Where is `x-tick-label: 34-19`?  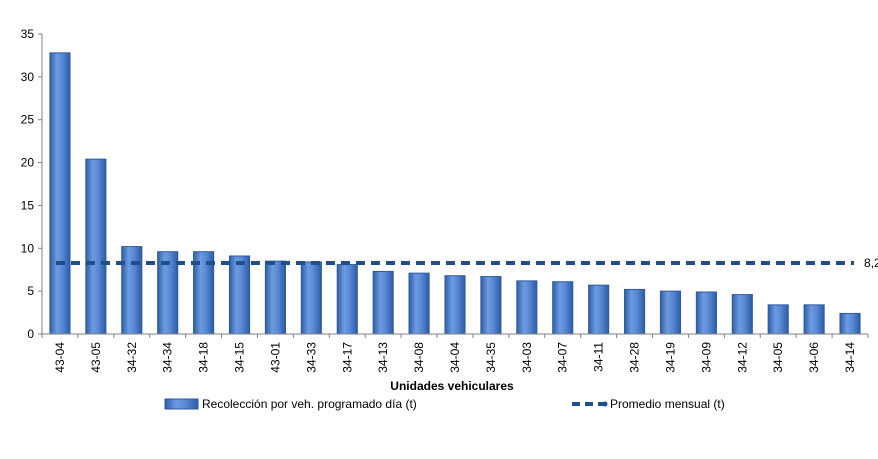
x-tick-label: 34-19 is located at coordinates (670, 357).